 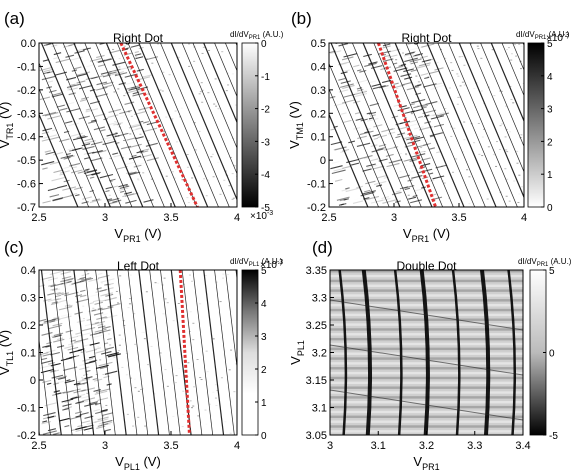 What do you see at coordinates (14, 18) in the screenshot?
I see `panel-label: (a)` at bounding box center [14, 18].